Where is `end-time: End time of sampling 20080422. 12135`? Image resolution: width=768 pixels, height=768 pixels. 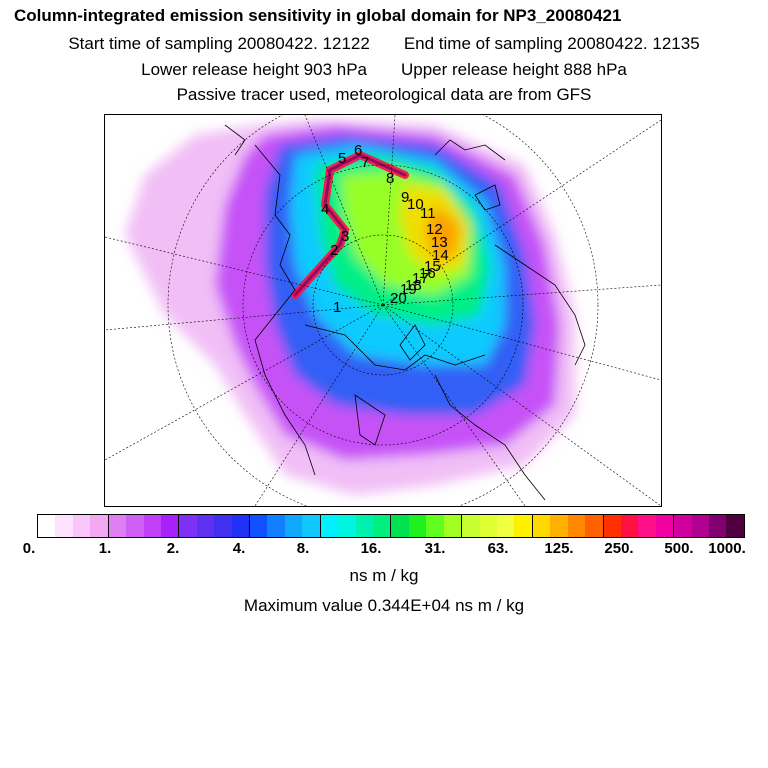
end-time: End time of sampling 20080422. 12135 is located at coordinates (551, 43).